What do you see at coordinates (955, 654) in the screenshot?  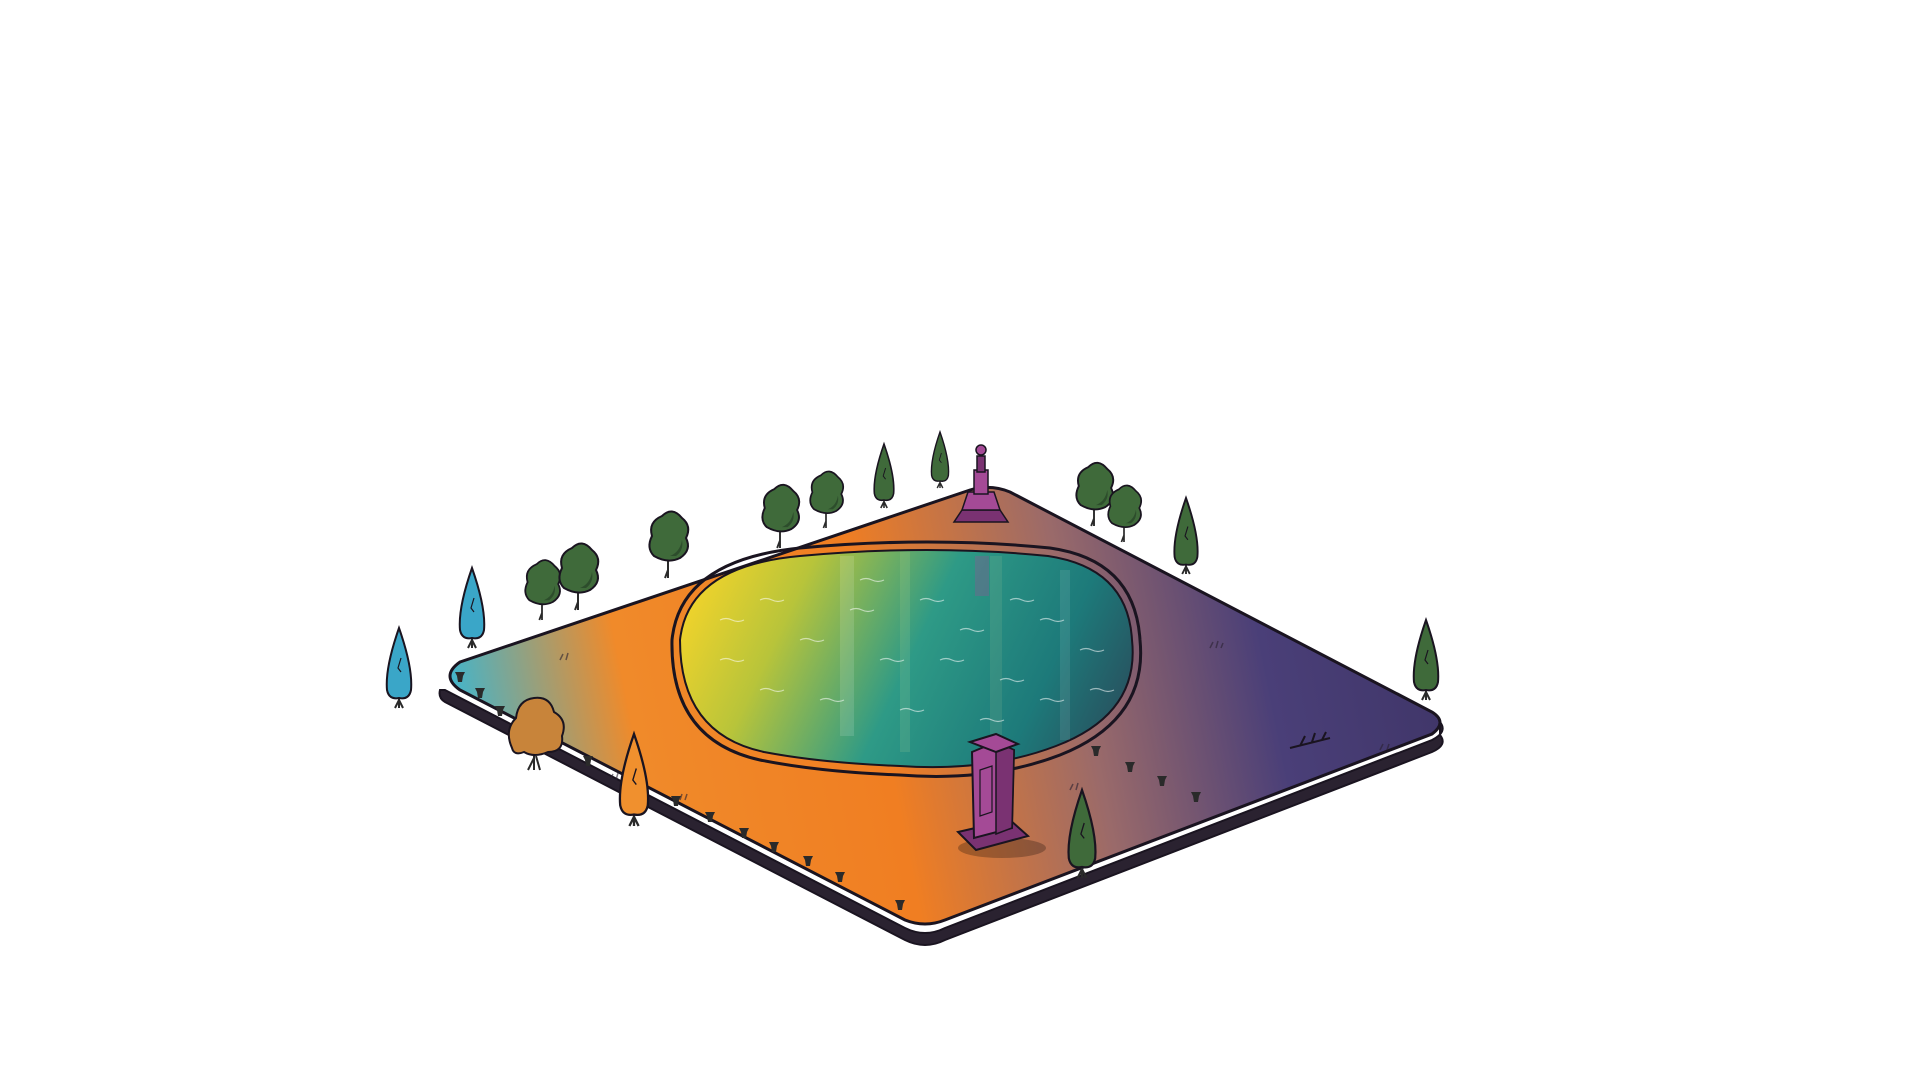 I see `pond-reflections` at bounding box center [955, 654].